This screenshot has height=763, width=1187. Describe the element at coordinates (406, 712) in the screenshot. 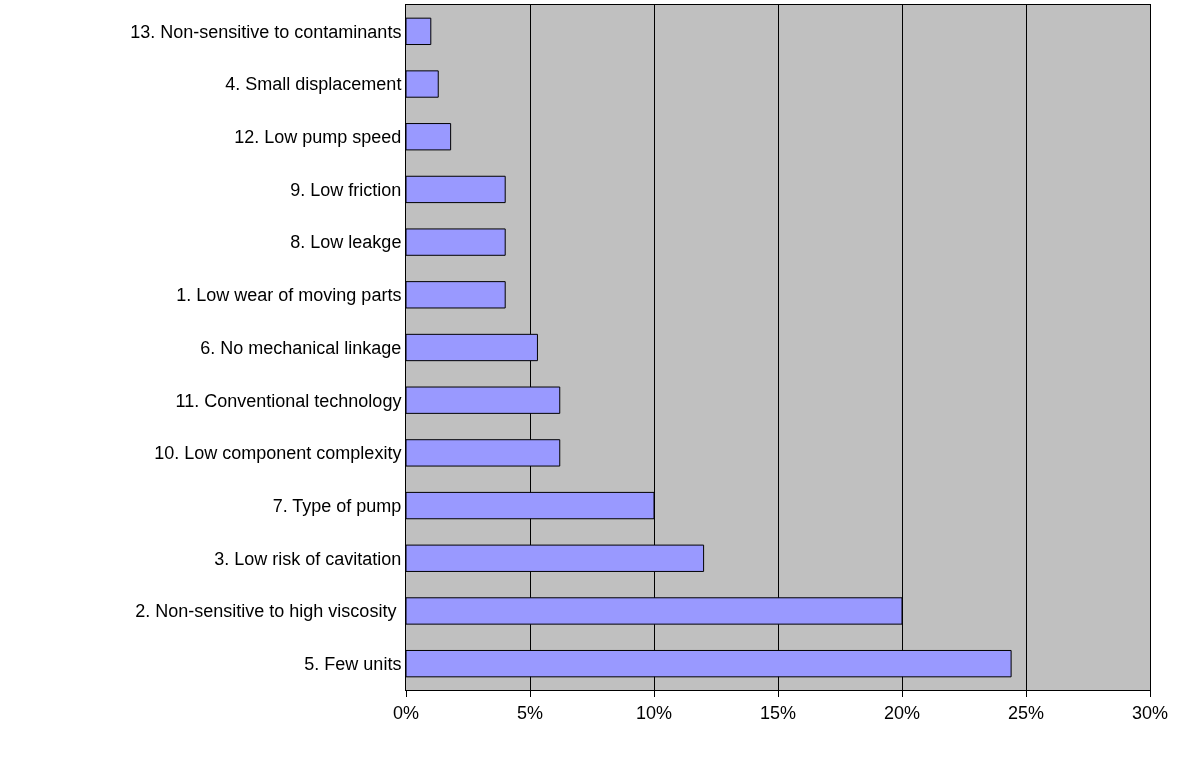

I see `x-tick-label: 0%` at that location.